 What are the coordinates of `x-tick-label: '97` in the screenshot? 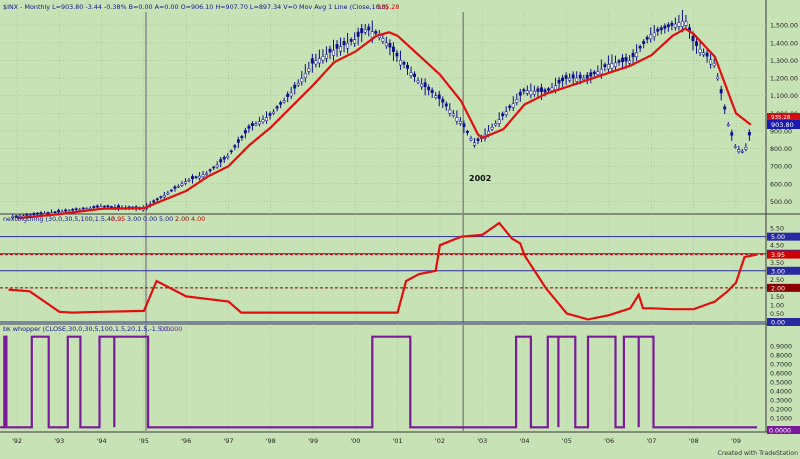 It's located at (228, 441).